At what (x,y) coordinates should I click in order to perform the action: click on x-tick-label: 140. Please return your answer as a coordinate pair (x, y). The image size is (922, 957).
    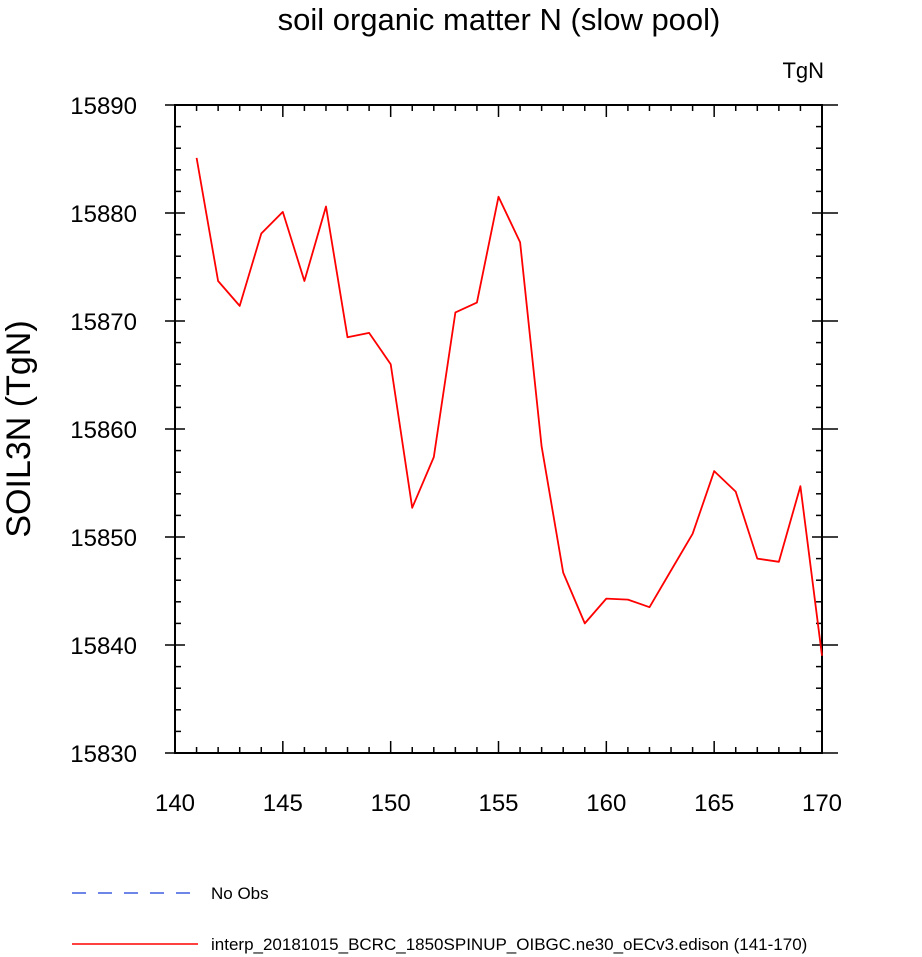
    Looking at the image, I should click on (175, 803).